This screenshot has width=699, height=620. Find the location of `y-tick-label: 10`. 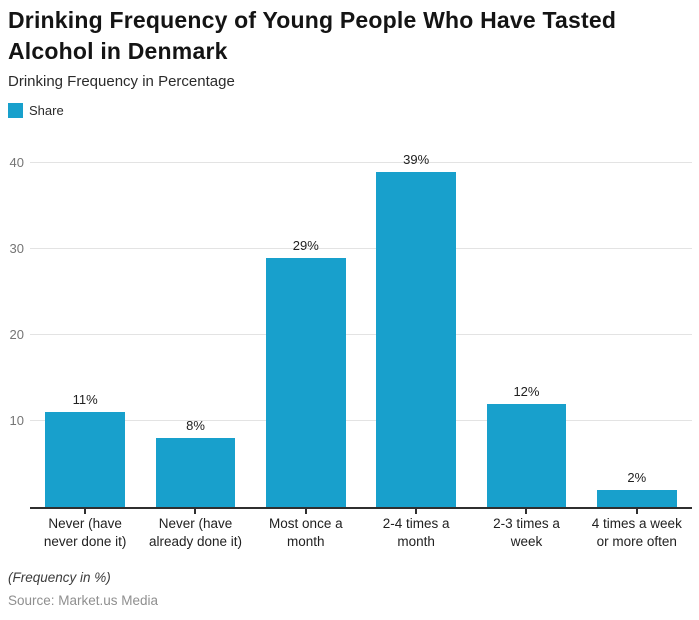

y-tick-label: 10 is located at coordinates (16, 421).